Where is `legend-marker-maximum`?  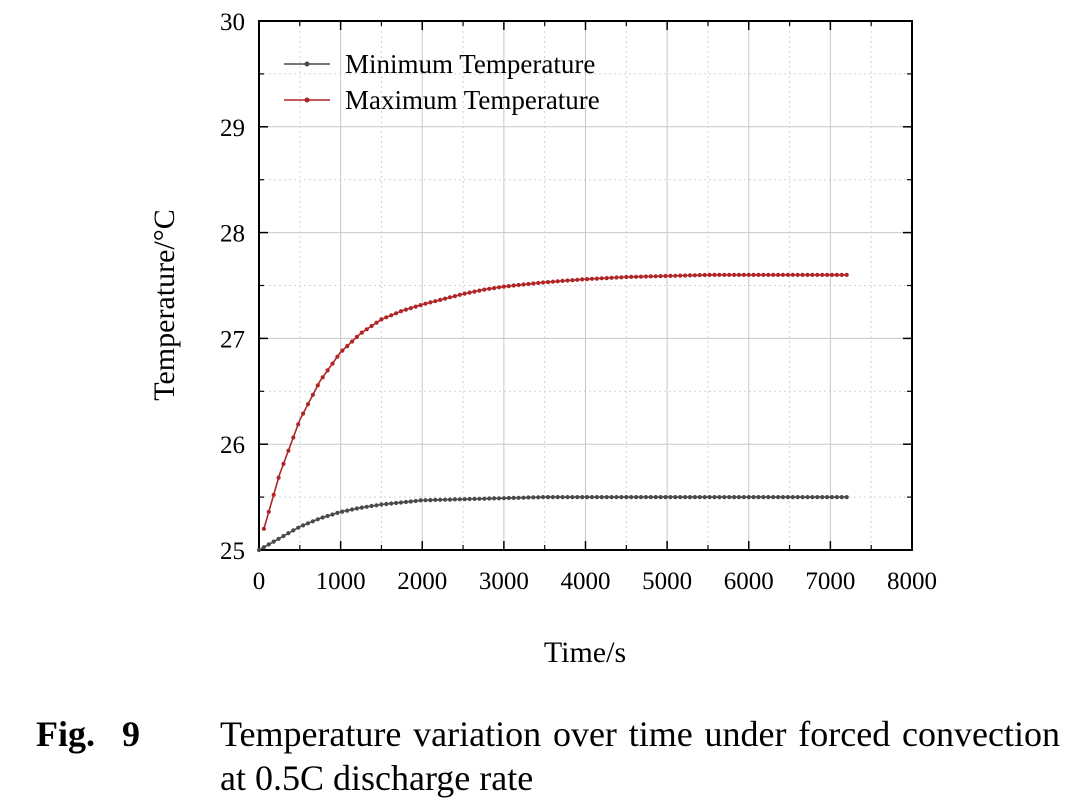 legend-marker-maximum is located at coordinates (307, 100).